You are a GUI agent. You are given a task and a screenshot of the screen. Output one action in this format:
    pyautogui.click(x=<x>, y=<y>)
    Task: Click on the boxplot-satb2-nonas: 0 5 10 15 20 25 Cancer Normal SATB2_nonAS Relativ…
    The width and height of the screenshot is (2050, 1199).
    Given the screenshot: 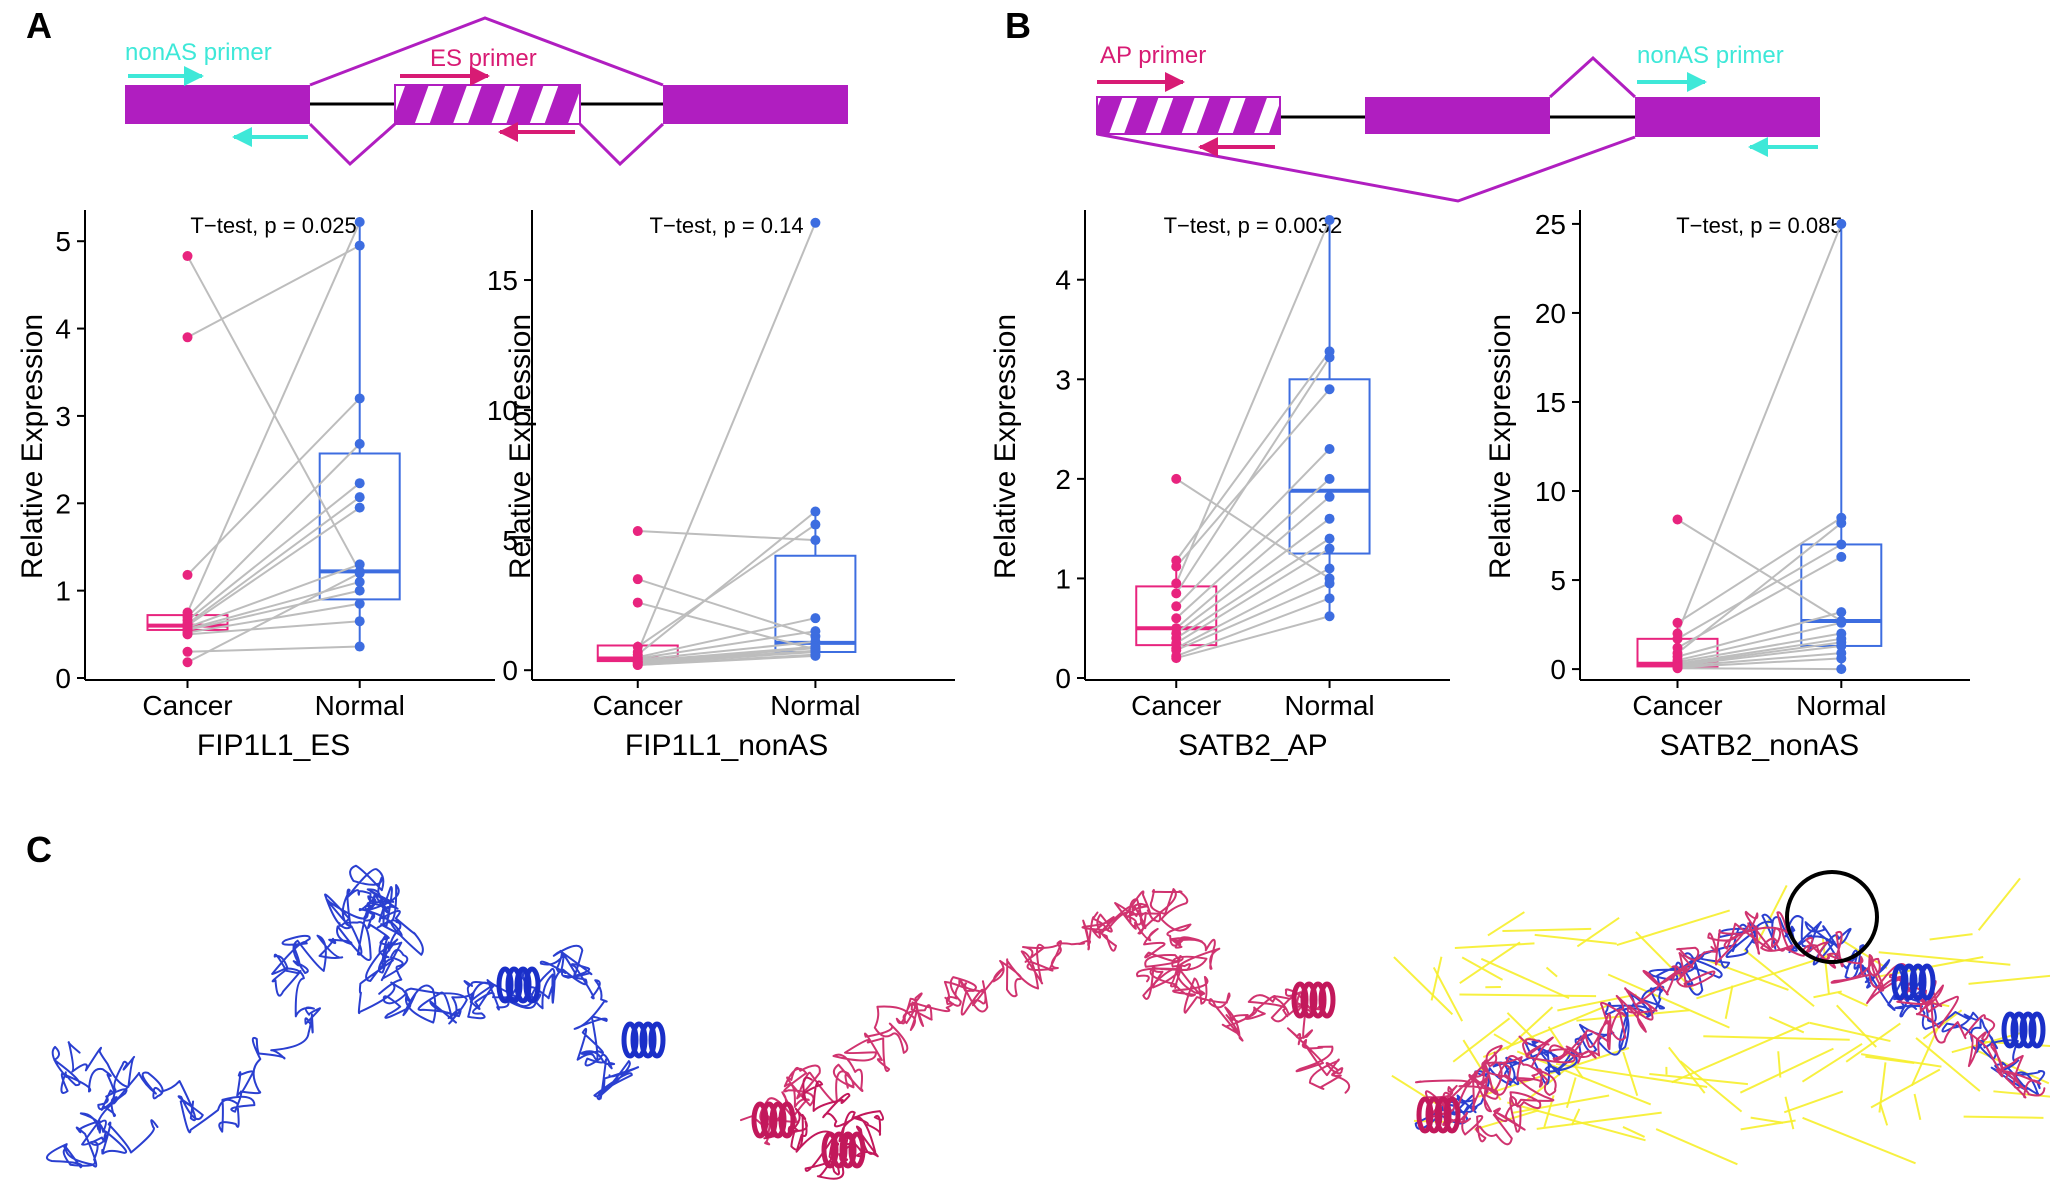 What is the action you would take?
    pyautogui.click(x=1727, y=485)
    